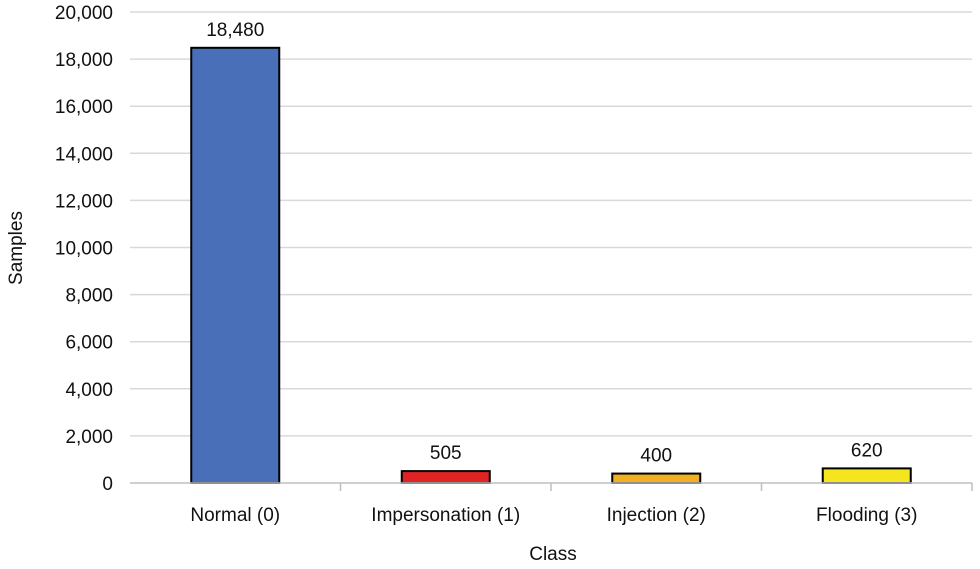  I want to click on y-tick-label: 0, so click(107, 484).